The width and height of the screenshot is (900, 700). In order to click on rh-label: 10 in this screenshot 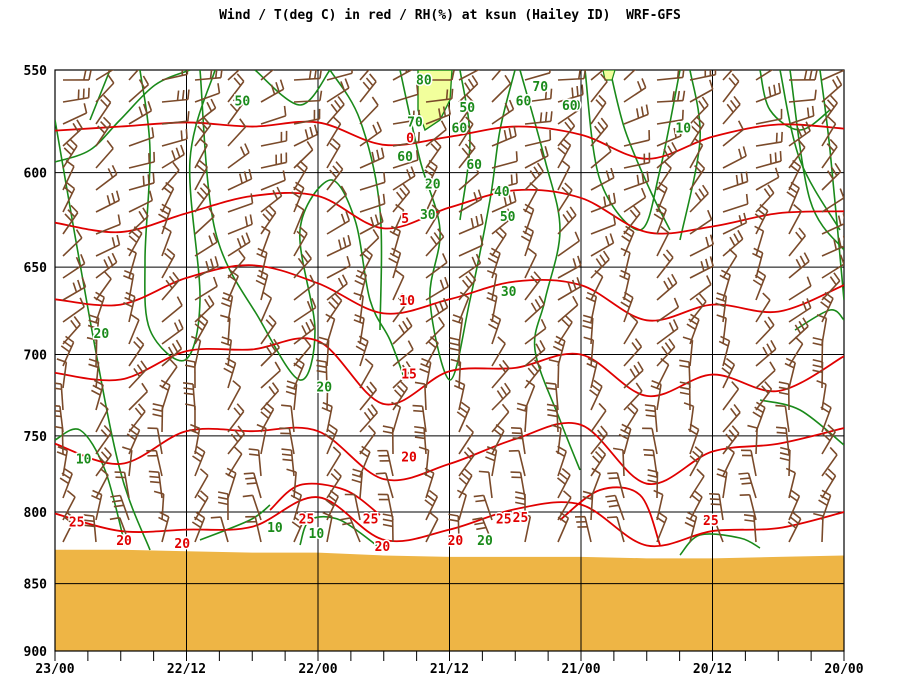, I will do `click(317, 534)`.